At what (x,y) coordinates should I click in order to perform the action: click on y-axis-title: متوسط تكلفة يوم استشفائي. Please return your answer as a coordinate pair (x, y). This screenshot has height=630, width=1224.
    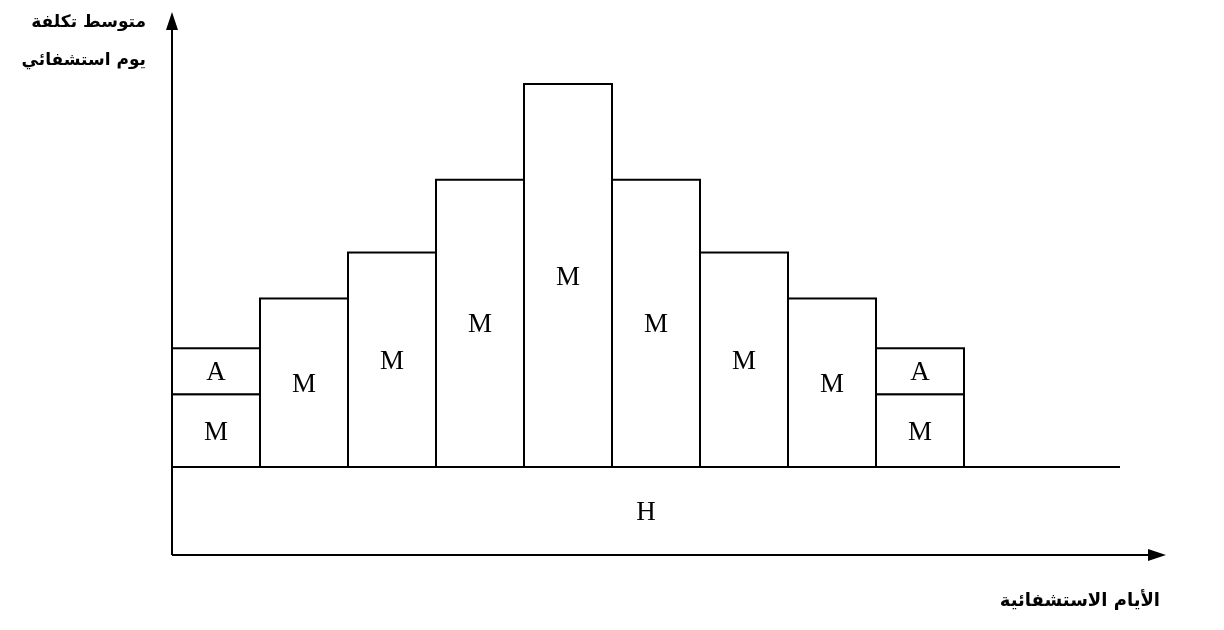
    Looking at the image, I should click on (83, 41).